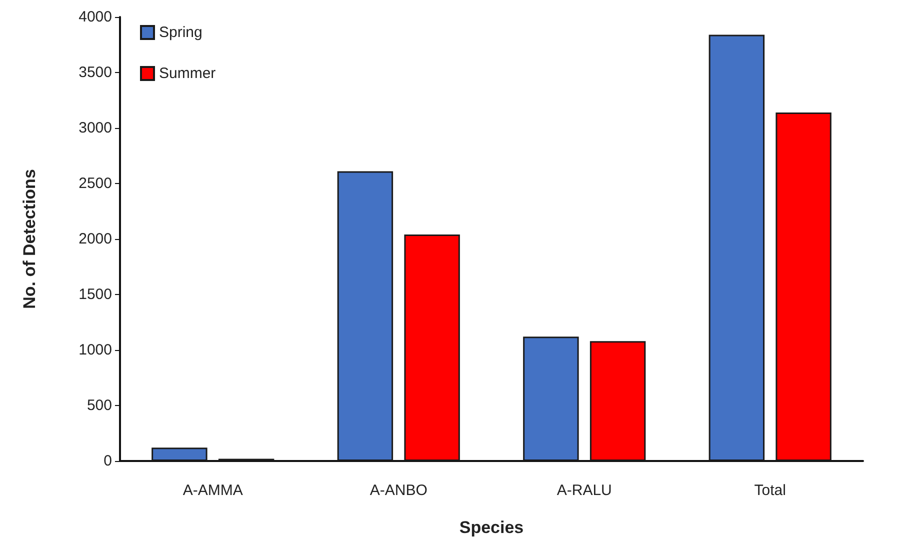 This screenshot has width=901, height=548. What do you see at coordinates (95, 72) in the screenshot?
I see `y-tick-label: 3500` at bounding box center [95, 72].